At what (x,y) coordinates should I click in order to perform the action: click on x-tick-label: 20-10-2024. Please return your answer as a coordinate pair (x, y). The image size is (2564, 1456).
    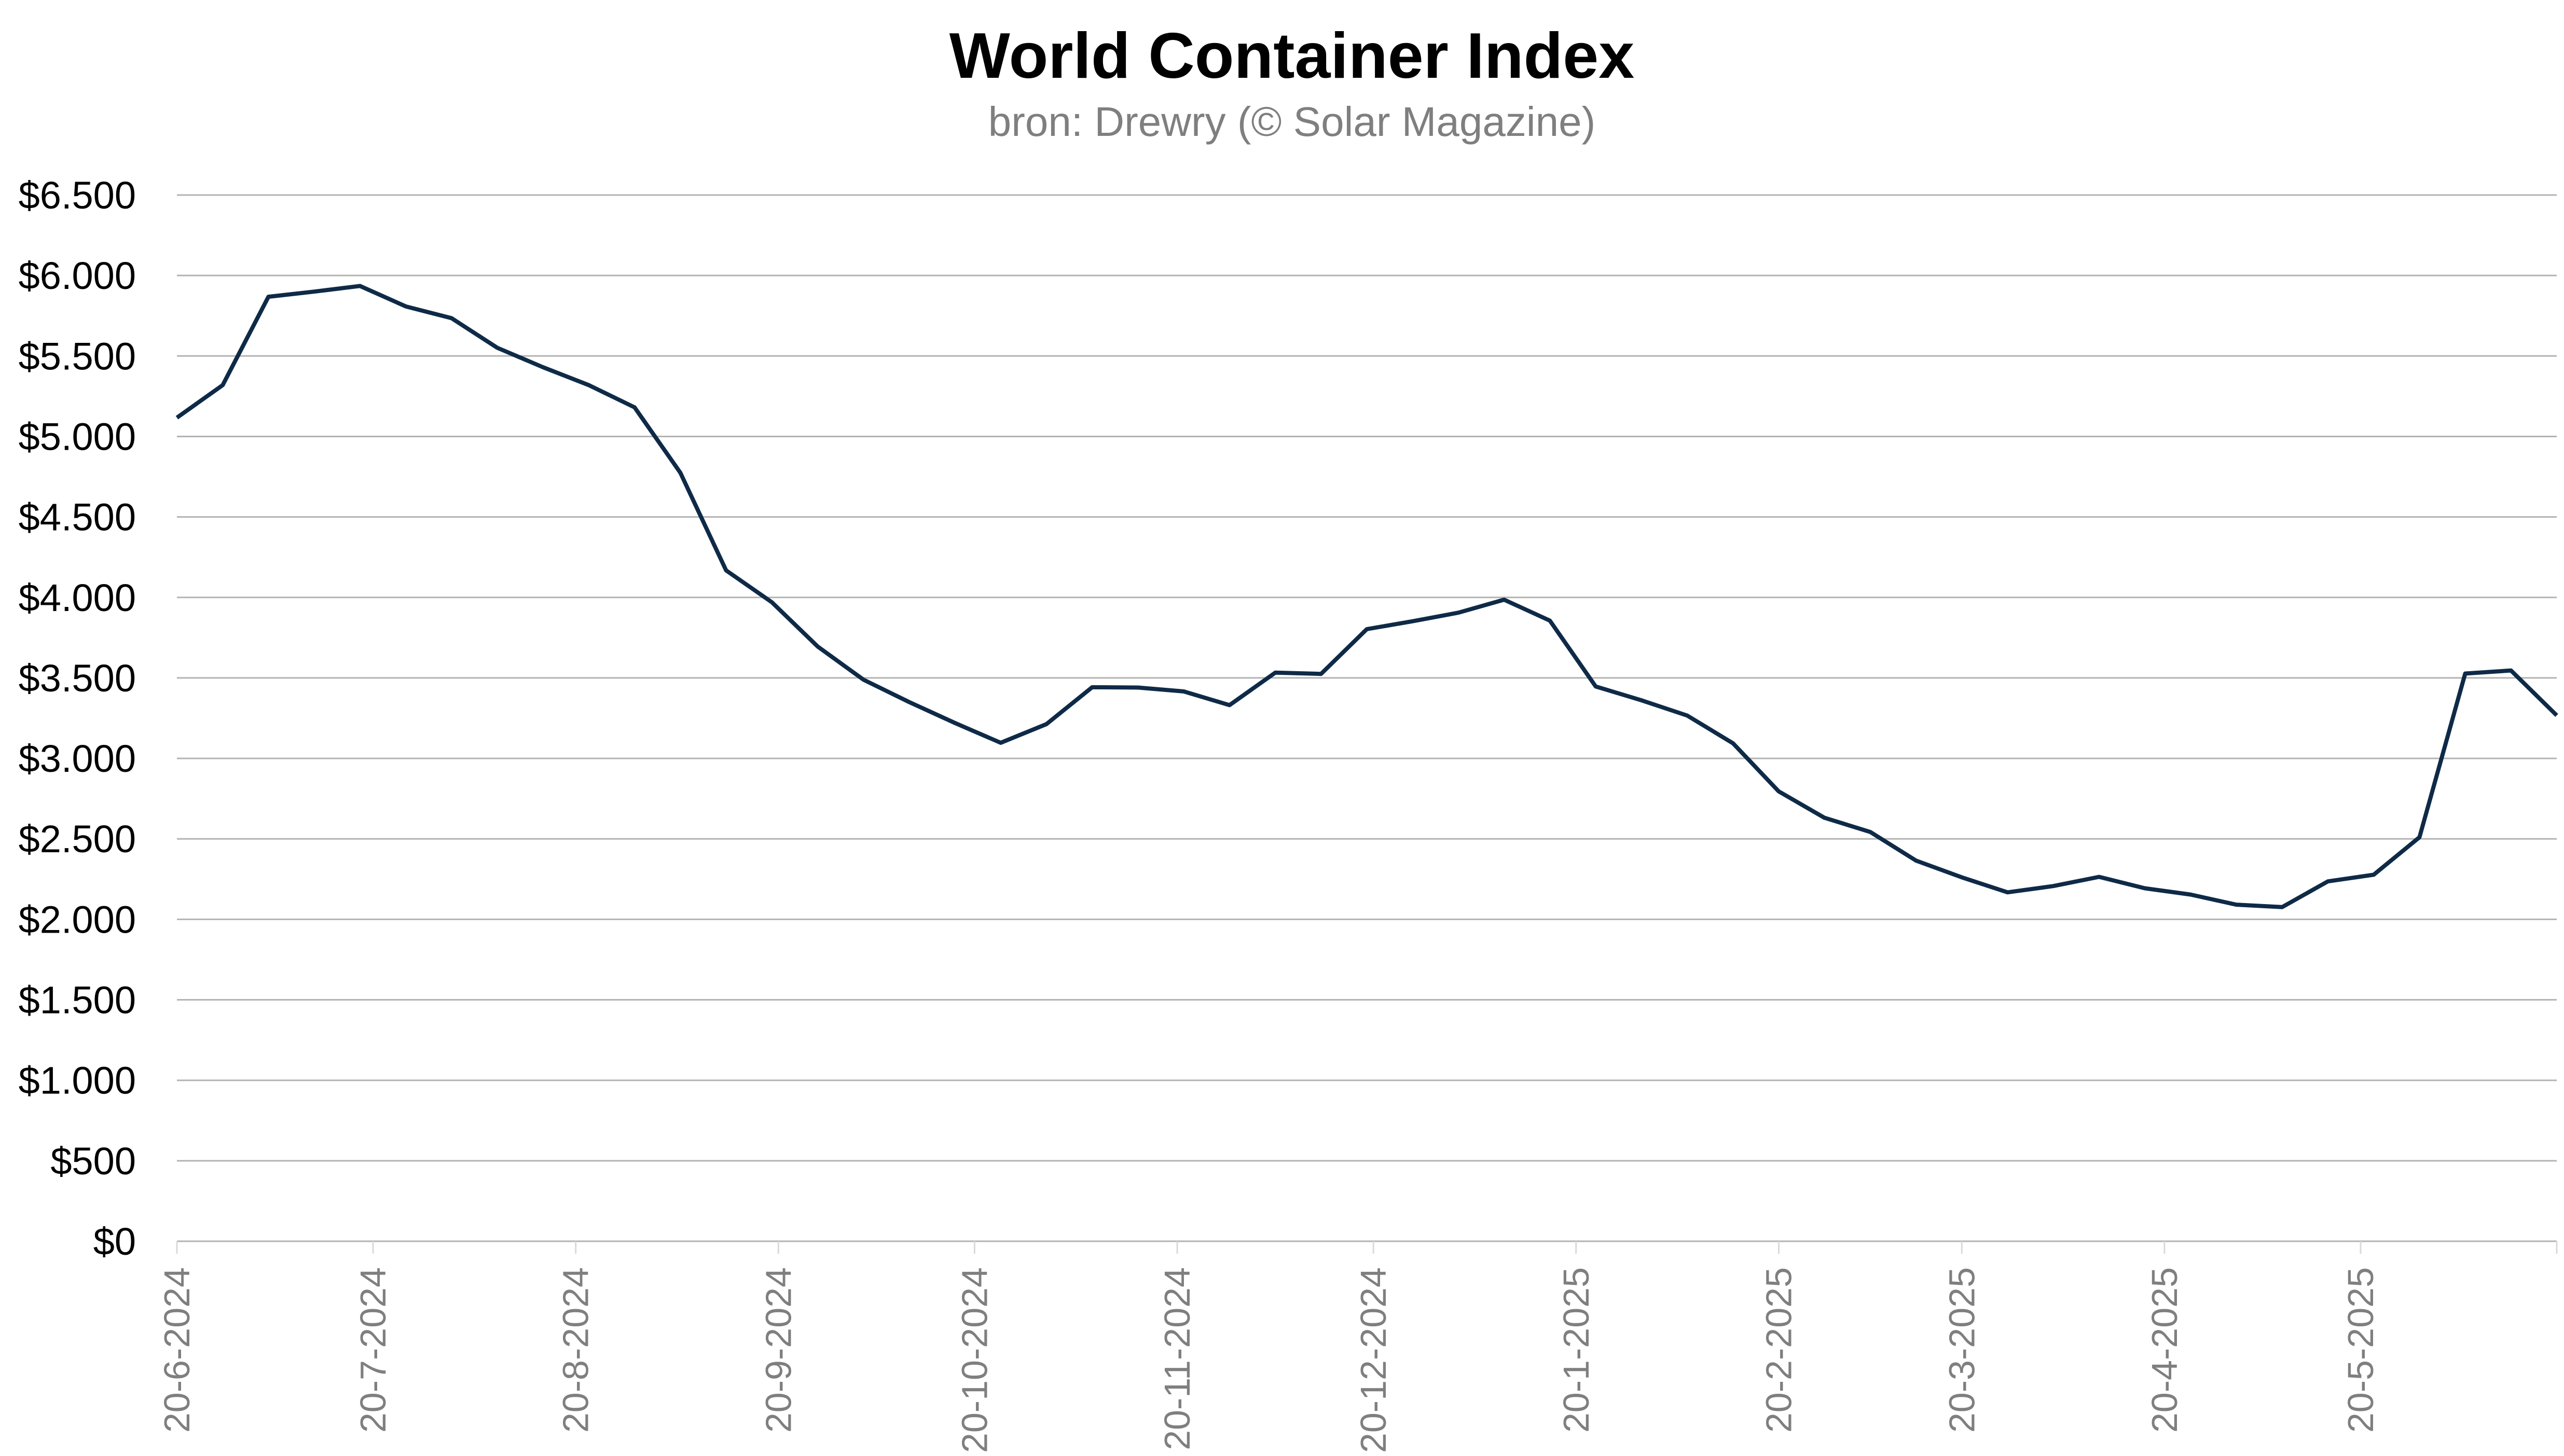
    Looking at the image, I should click on (974, 1360).